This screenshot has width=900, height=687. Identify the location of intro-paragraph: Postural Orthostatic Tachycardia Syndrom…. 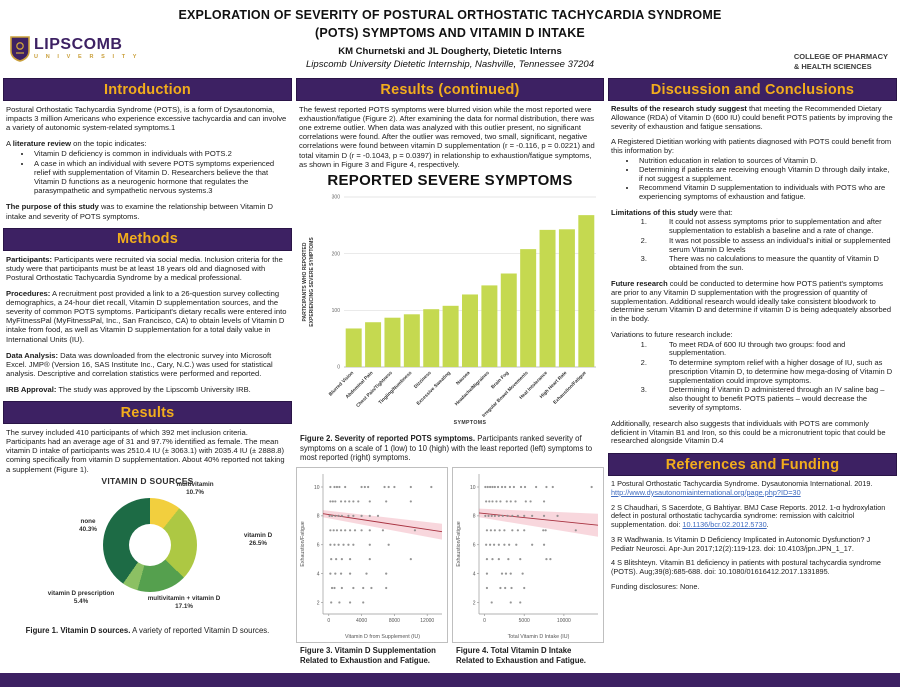
(146, 119).